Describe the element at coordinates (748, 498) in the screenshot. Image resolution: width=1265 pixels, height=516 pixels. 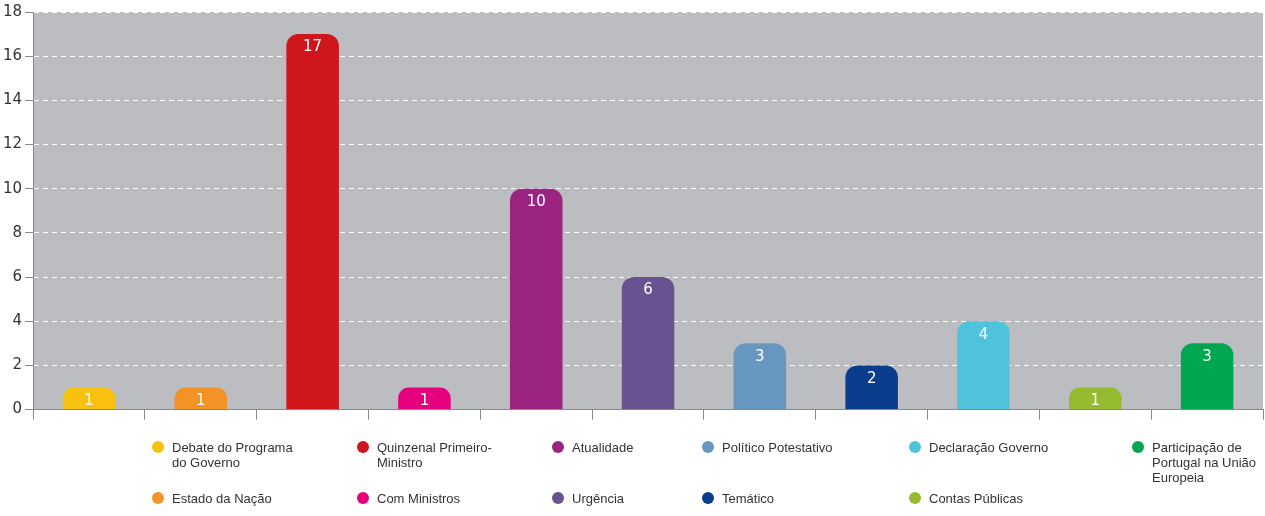
I see `legend-label: Temático` at that location.